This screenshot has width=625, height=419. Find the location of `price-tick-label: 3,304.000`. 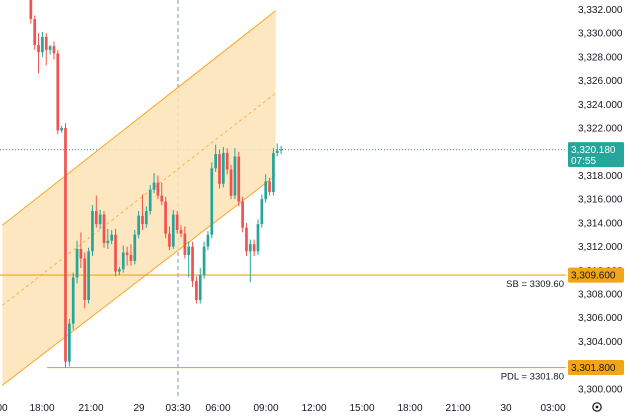

price-tick-label: 3,304.000 is located at coordinates (600, 342).